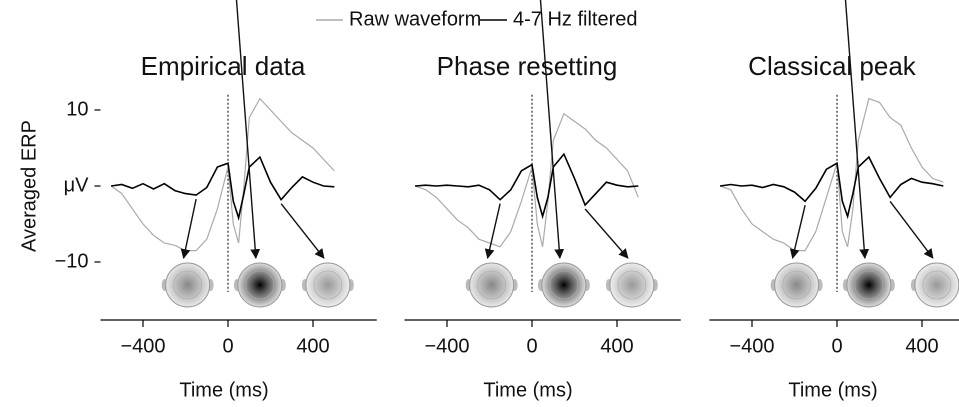 This screenshot has height=407, width=959. Describe the element at coordinates (77, 109) in the screenshot. I see `y-tick-label: 10` at that location.